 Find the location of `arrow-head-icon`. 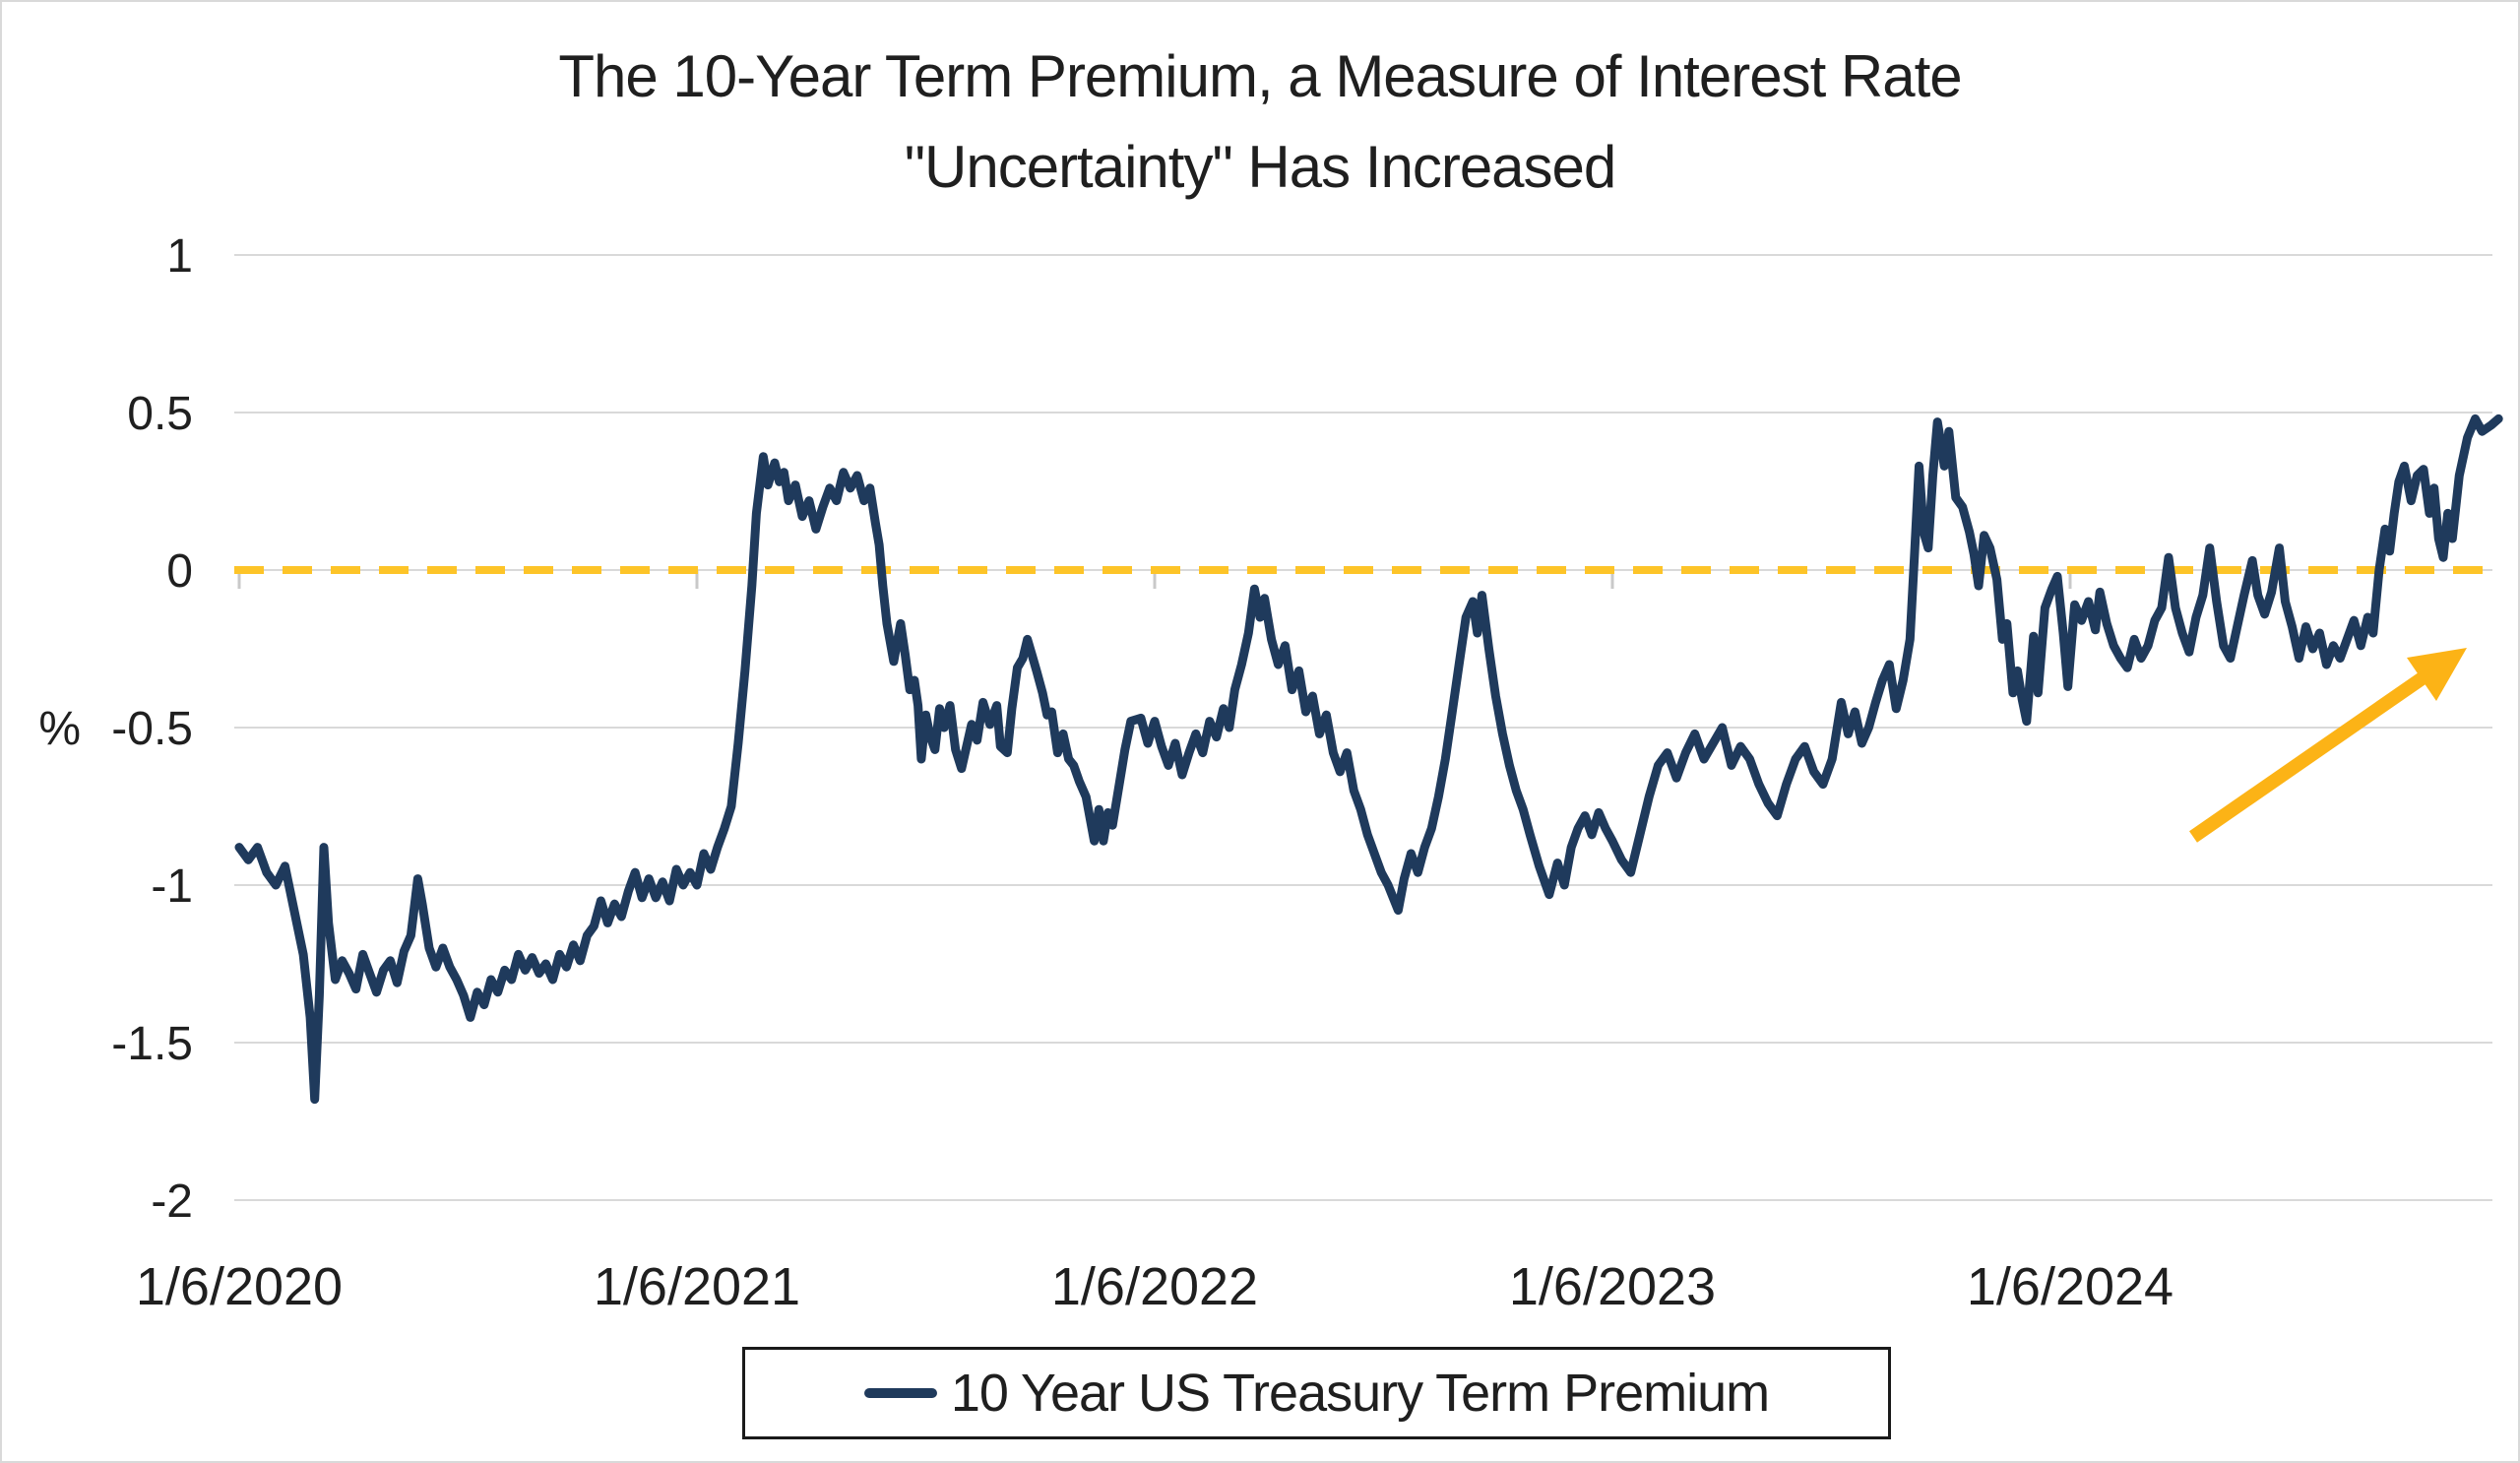

arrow-head-icon is located at coordinates (2437, 674).